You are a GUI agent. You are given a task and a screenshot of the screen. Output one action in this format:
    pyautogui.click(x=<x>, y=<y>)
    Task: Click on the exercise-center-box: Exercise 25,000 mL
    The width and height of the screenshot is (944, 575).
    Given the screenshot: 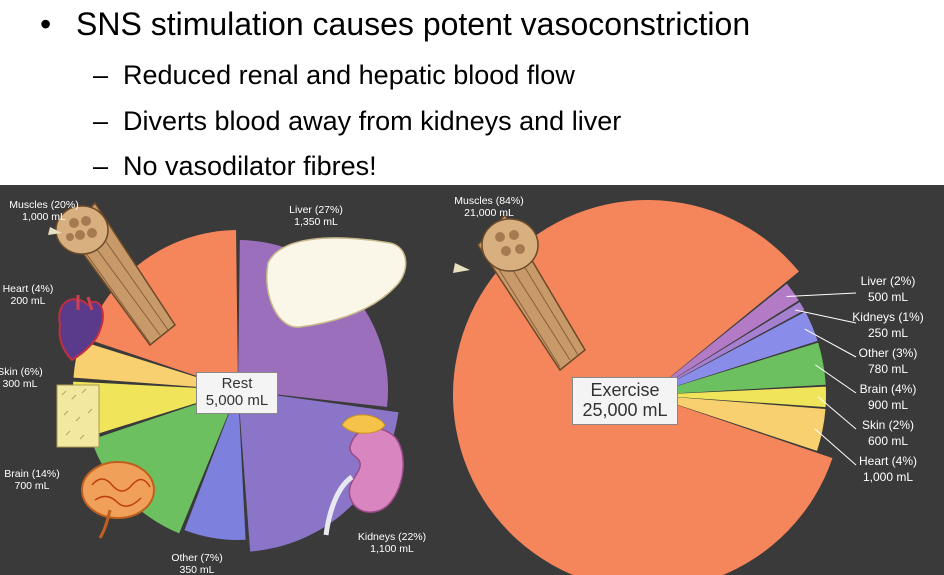 What is the action you would take?
    pyautogui.click(x=625, y=401)
    